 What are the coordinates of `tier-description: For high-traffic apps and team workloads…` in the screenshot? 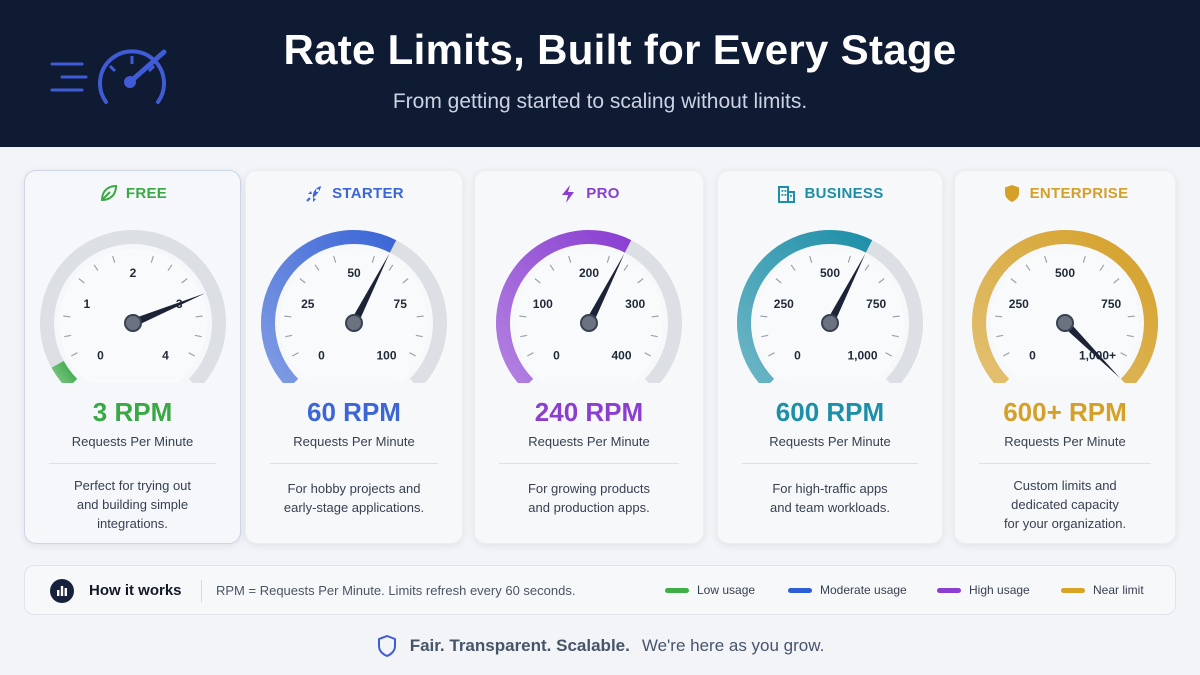 It's located at (830, 498).